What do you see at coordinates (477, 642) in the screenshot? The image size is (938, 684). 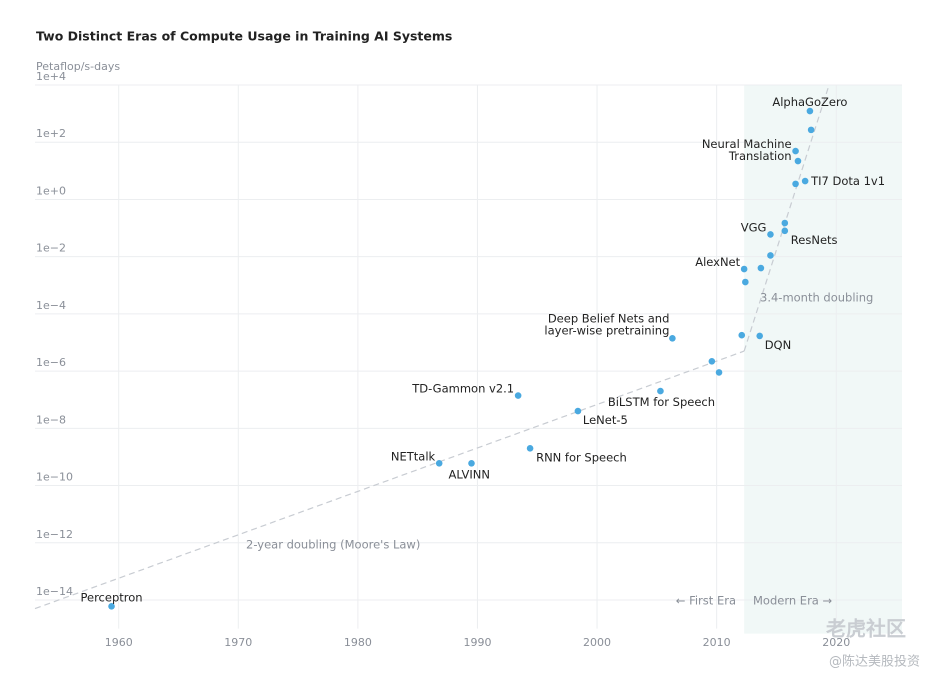 I see `x-tick-label: 1990` at bounding box center [477, 642].